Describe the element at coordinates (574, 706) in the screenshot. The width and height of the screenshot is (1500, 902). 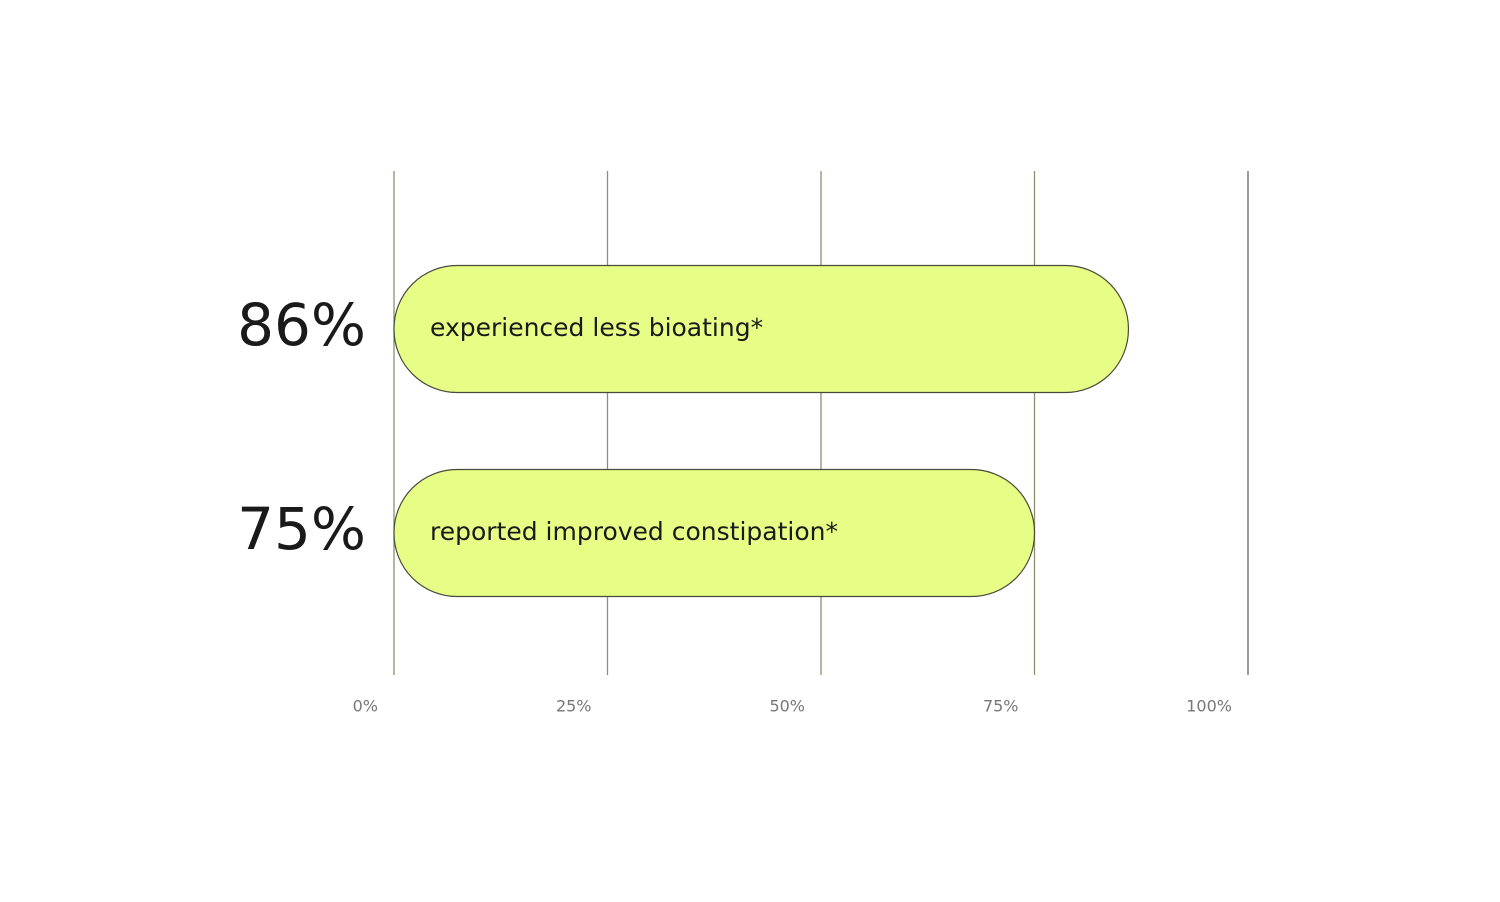
I see `x-tick-label: 25%` at that location.